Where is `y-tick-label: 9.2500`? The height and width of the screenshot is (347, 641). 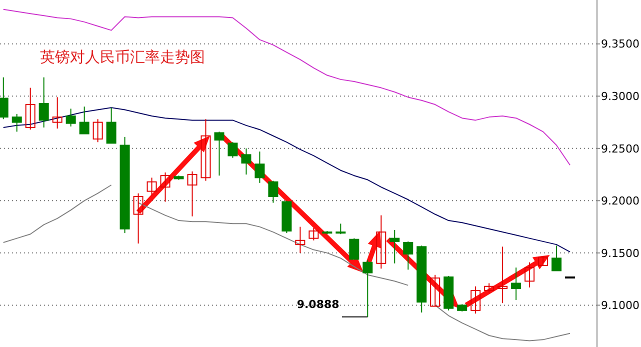
y-tick-label: 9.2500 is located at coordinates (620, 149).